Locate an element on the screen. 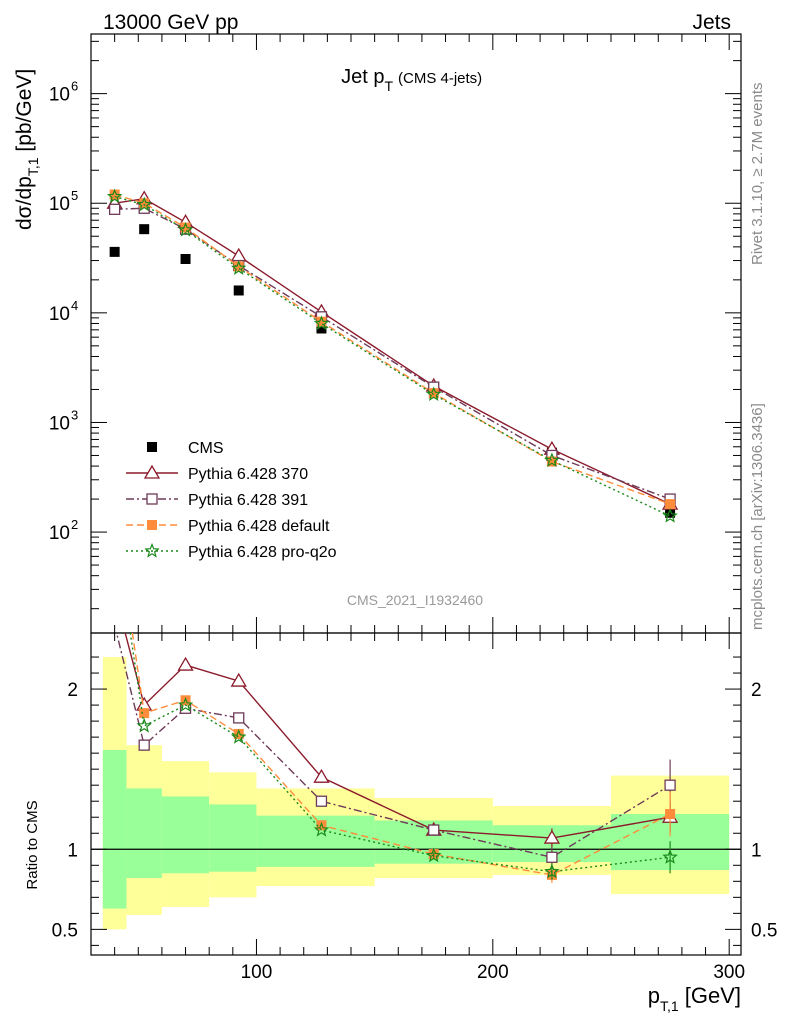 Image resolution: width=786 pixels, height=1024 pixels. y-tick-label-exponent: 3 is located at coordinates (74, 414).